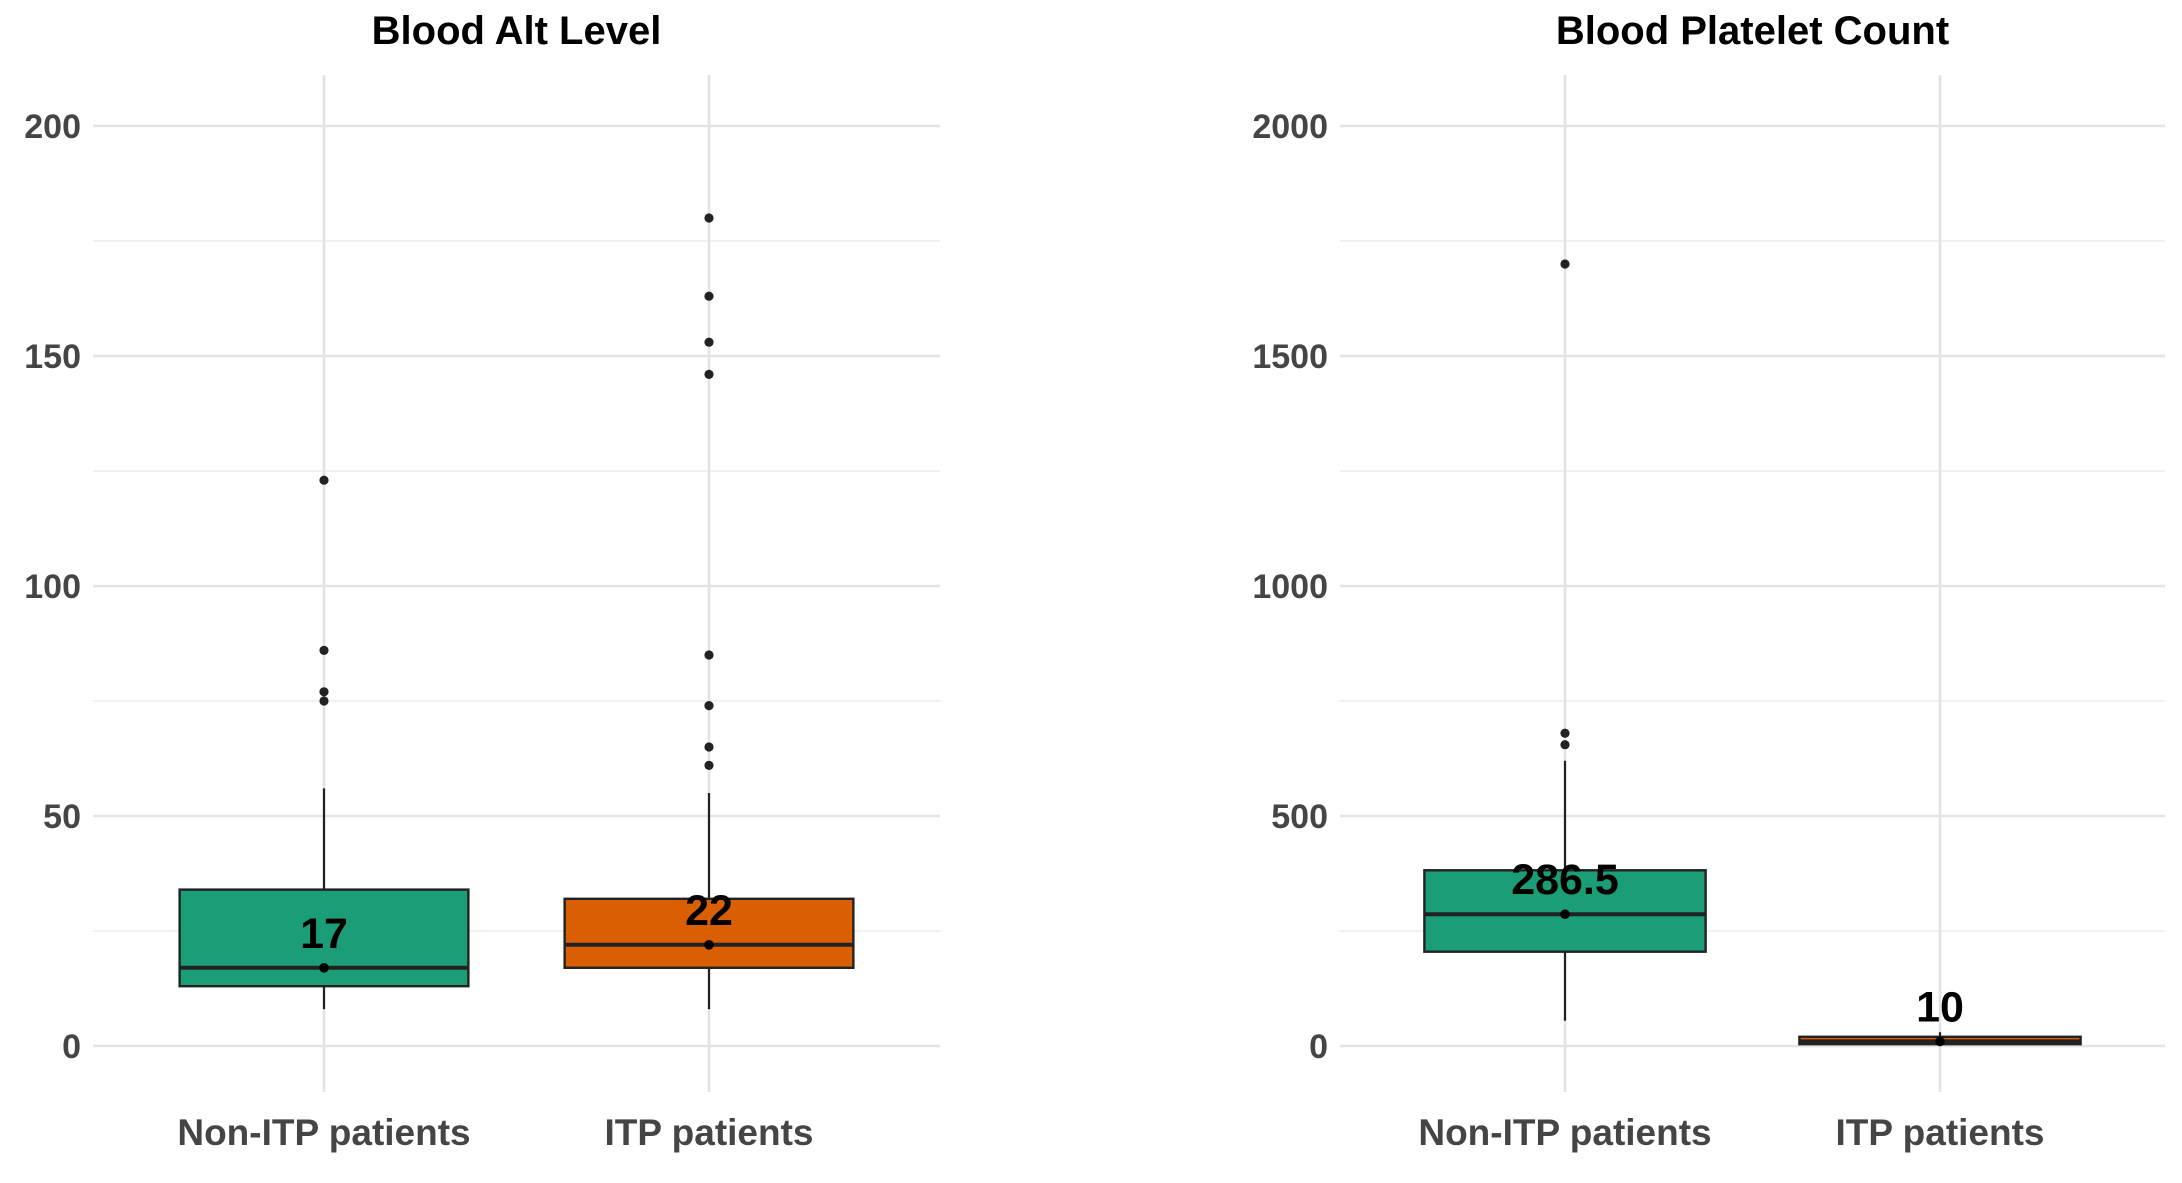 This screenshot has width=2182, height=1183. I want to click on median-value-label: 17, so click(324, 934).